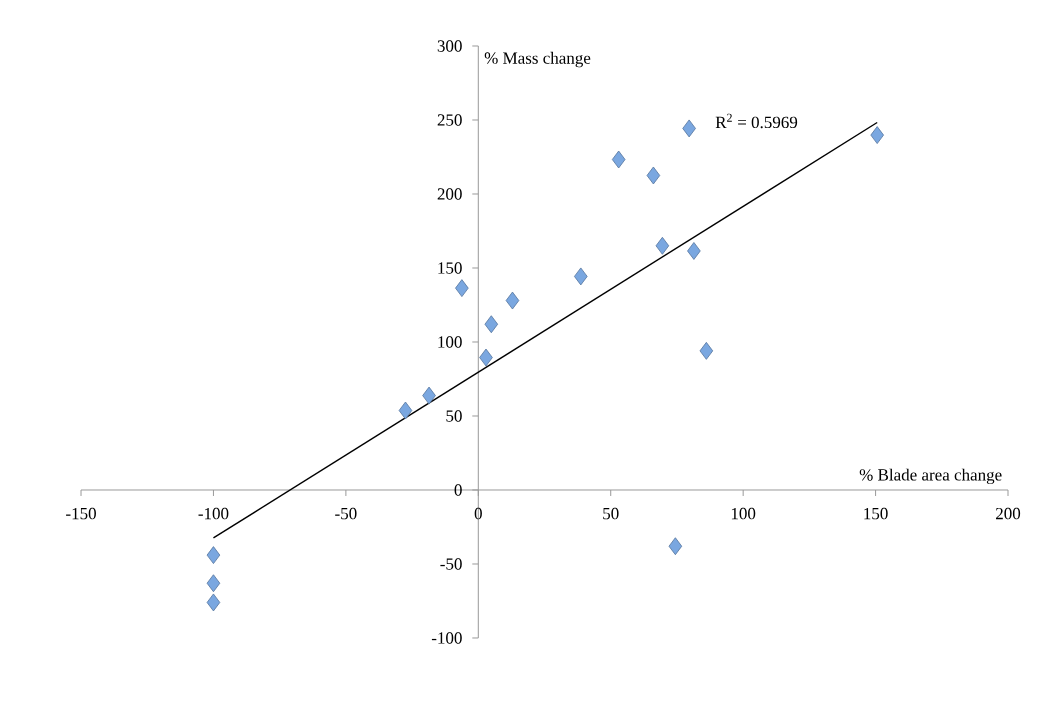  Describe the element at coordinates (458, 490) in the screenshot. I see `y-tick-label: 0` at that location.